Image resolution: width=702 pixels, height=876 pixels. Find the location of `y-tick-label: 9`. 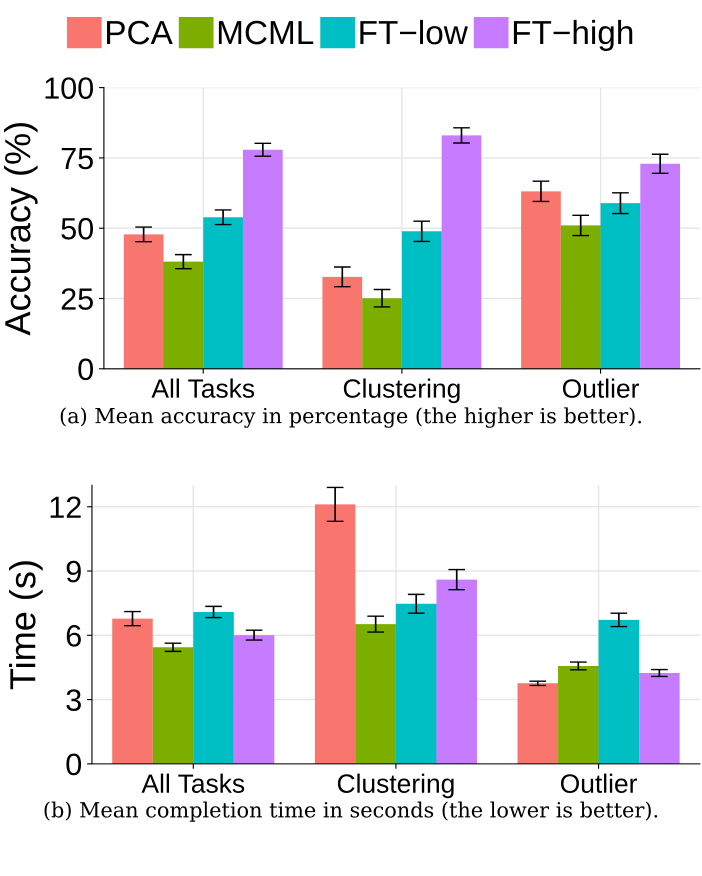

y-tick-label: 9 is located at coordinates (73, 571).